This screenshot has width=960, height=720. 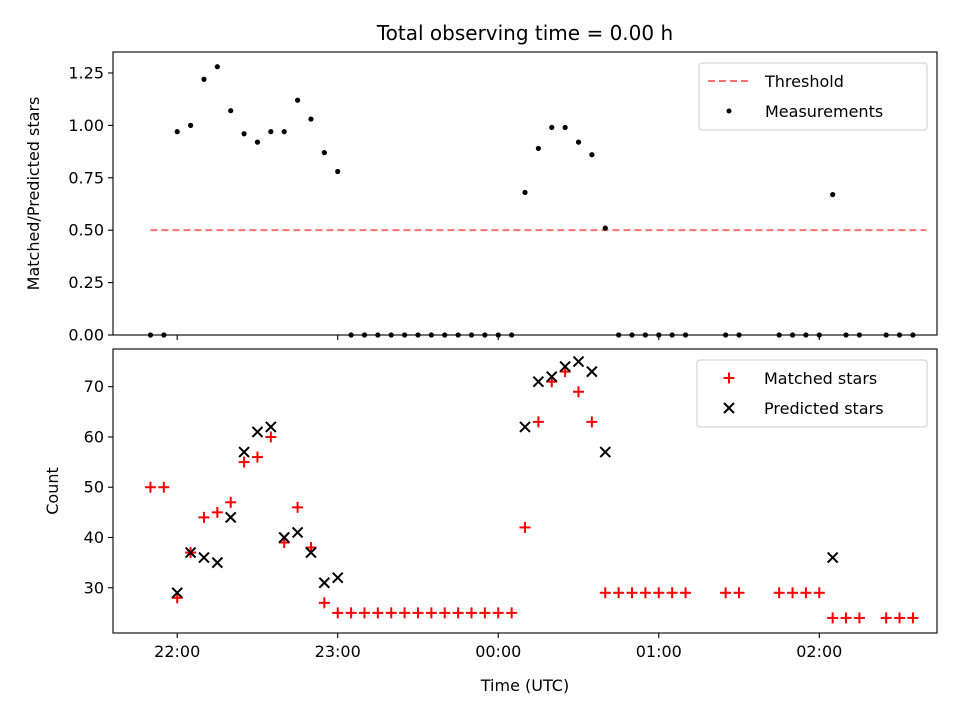 I want to click on top-y-axis-label: Matched/Predicted stars, so click(x=33, y=194).